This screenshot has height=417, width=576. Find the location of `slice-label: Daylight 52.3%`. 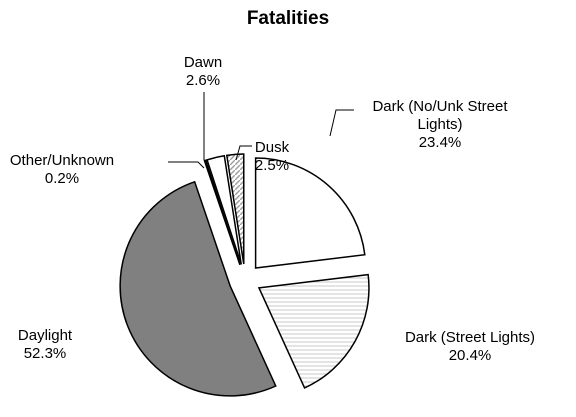

slice-label: Daylight 52.3% is located at coordinates (45, 345).